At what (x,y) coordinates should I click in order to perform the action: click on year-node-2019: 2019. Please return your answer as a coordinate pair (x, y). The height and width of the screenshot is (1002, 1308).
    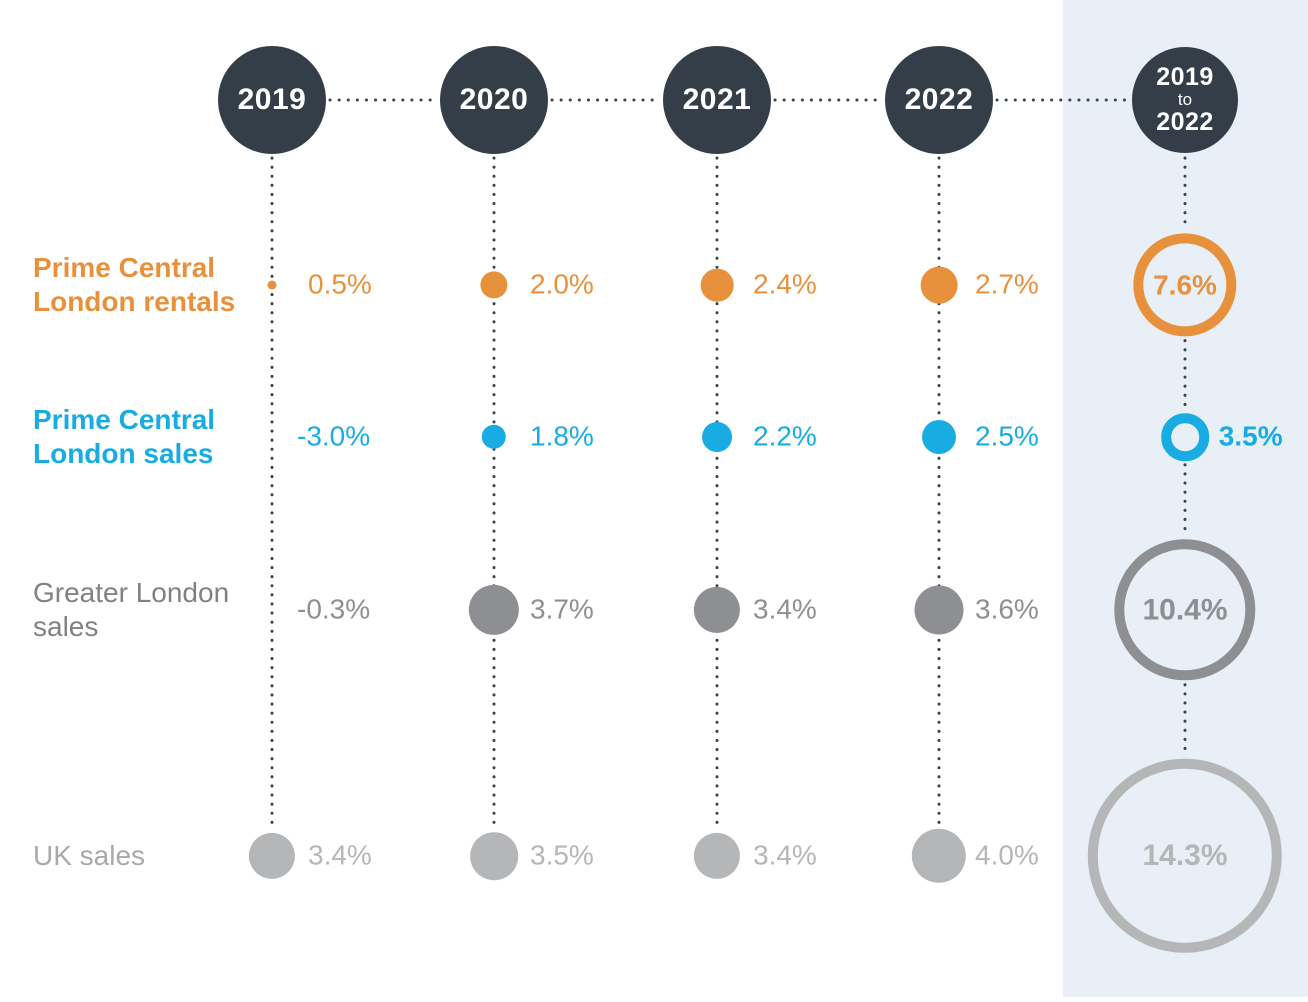
    Looking at the image, I should click on (272, 100).